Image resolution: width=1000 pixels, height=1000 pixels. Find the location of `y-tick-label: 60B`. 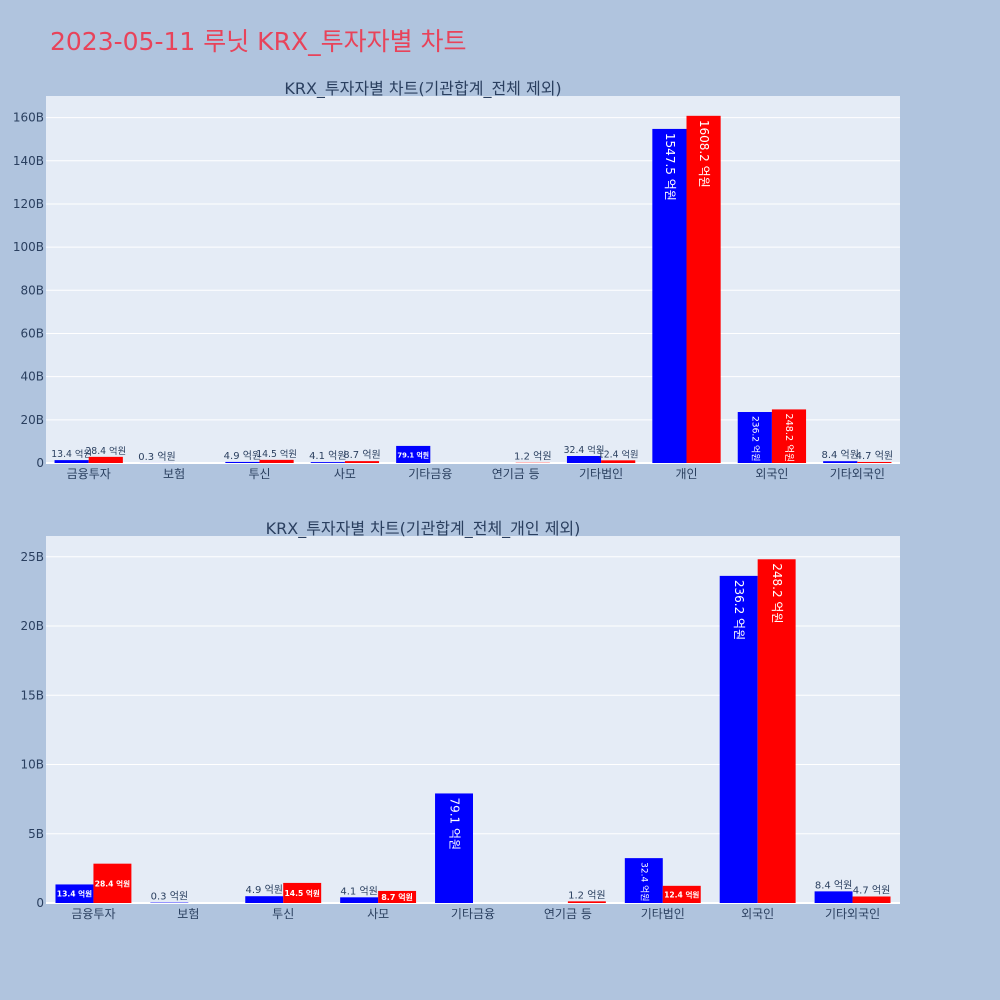

y-tick-label: 60B is located at coordinates (32, 333).